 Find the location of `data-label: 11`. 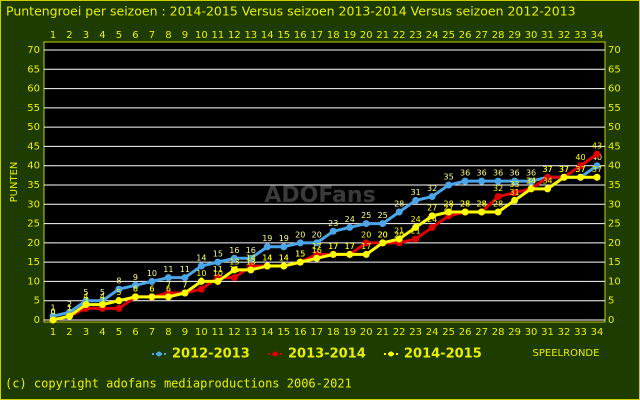

data-label: 11 is located at coordinates (168, 269).